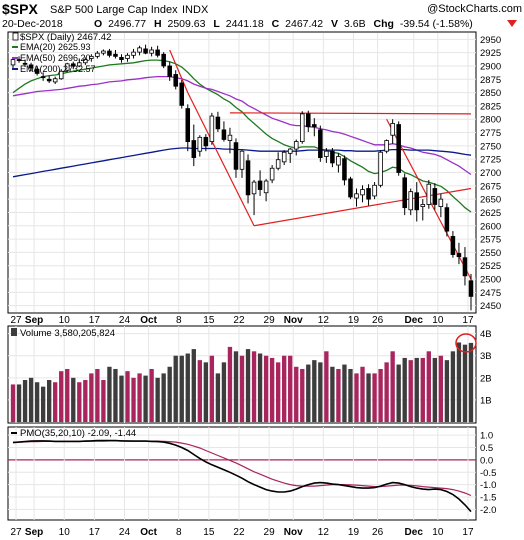 Image resolution: width=524 pixels, height=540 pixels. Describe the element at coordinates (490, 120) in the screenshot. I see `price-tick-label: 2800` at that location.